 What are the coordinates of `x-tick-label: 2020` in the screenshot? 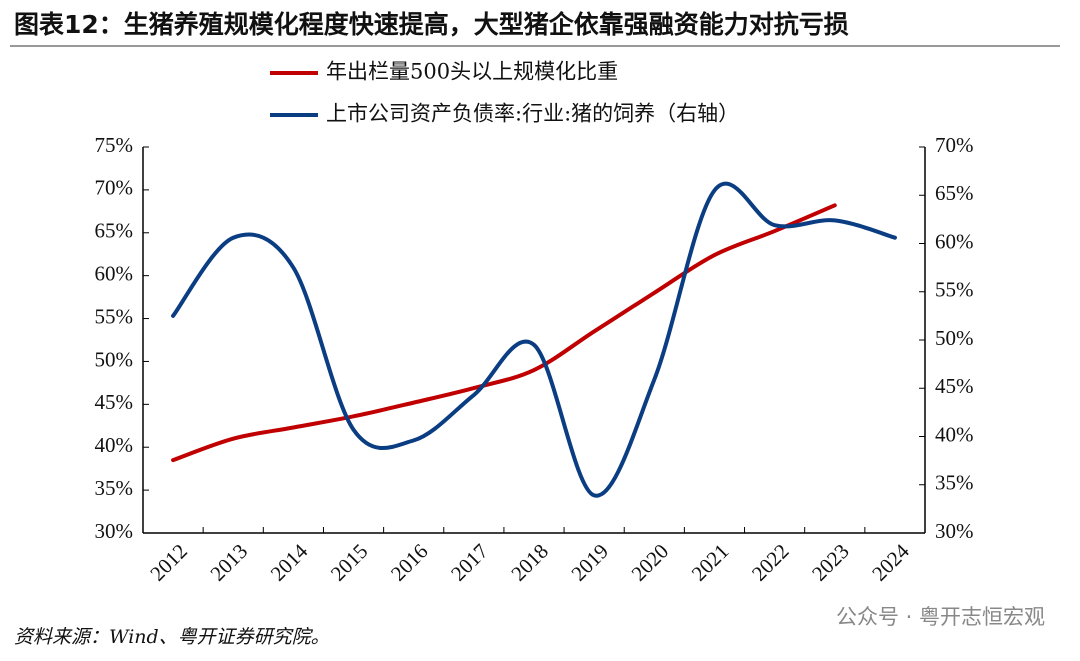 It's located at (650, 562).